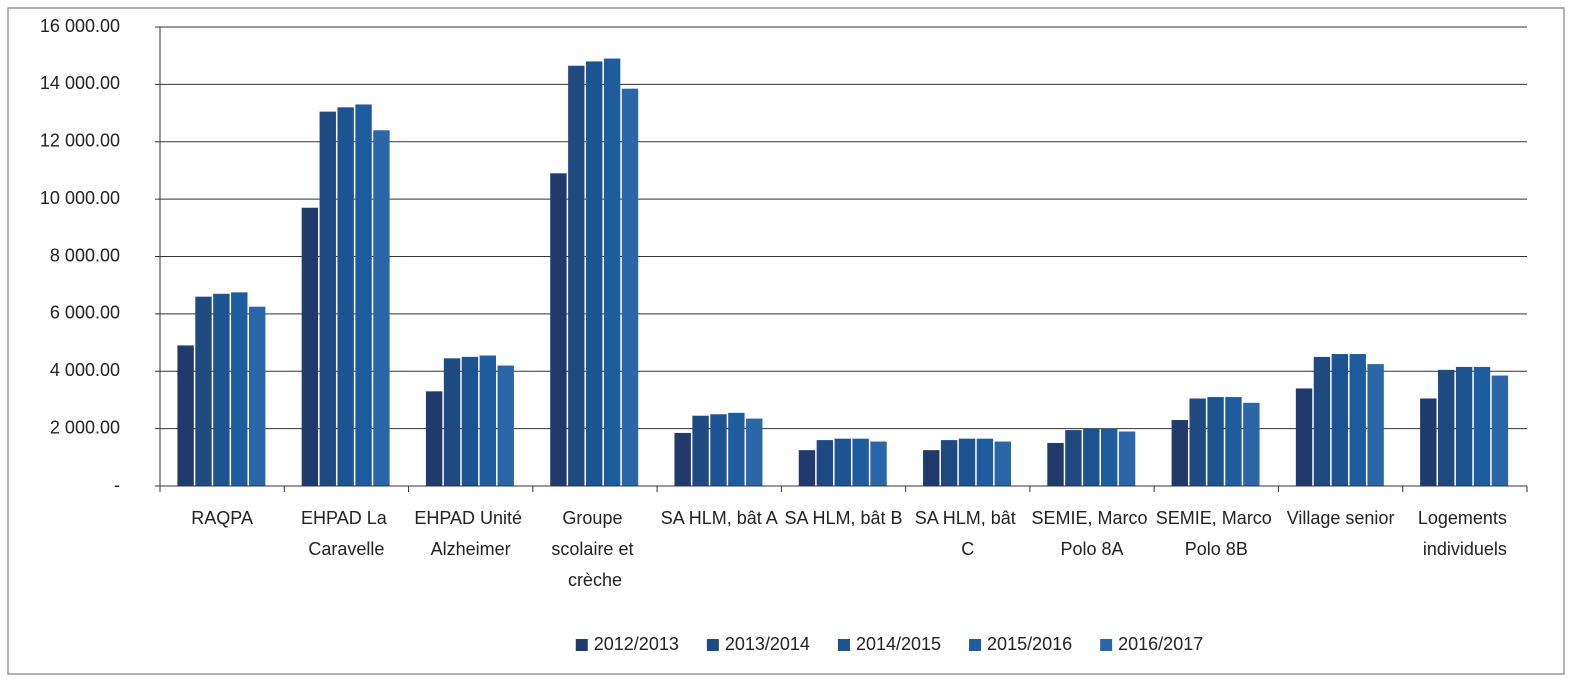 This screenshot has width=1572, height=682. I want to click on x-tick-label: EHPAD Unité Alzheimer, so click(470, 533).